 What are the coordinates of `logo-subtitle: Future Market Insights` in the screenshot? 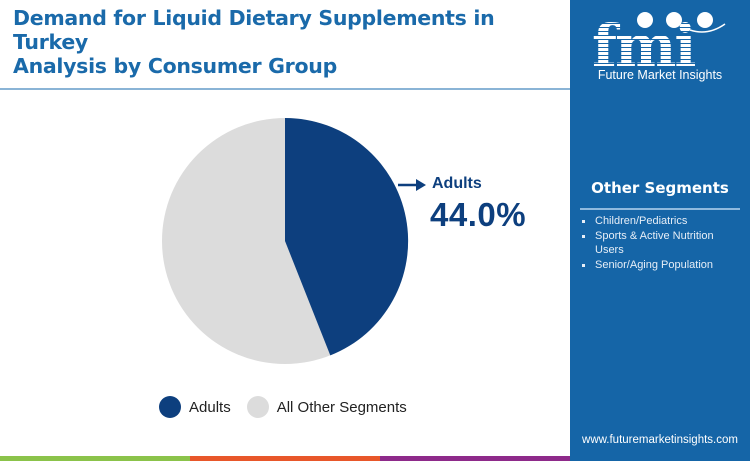 It's located at (660, 75).